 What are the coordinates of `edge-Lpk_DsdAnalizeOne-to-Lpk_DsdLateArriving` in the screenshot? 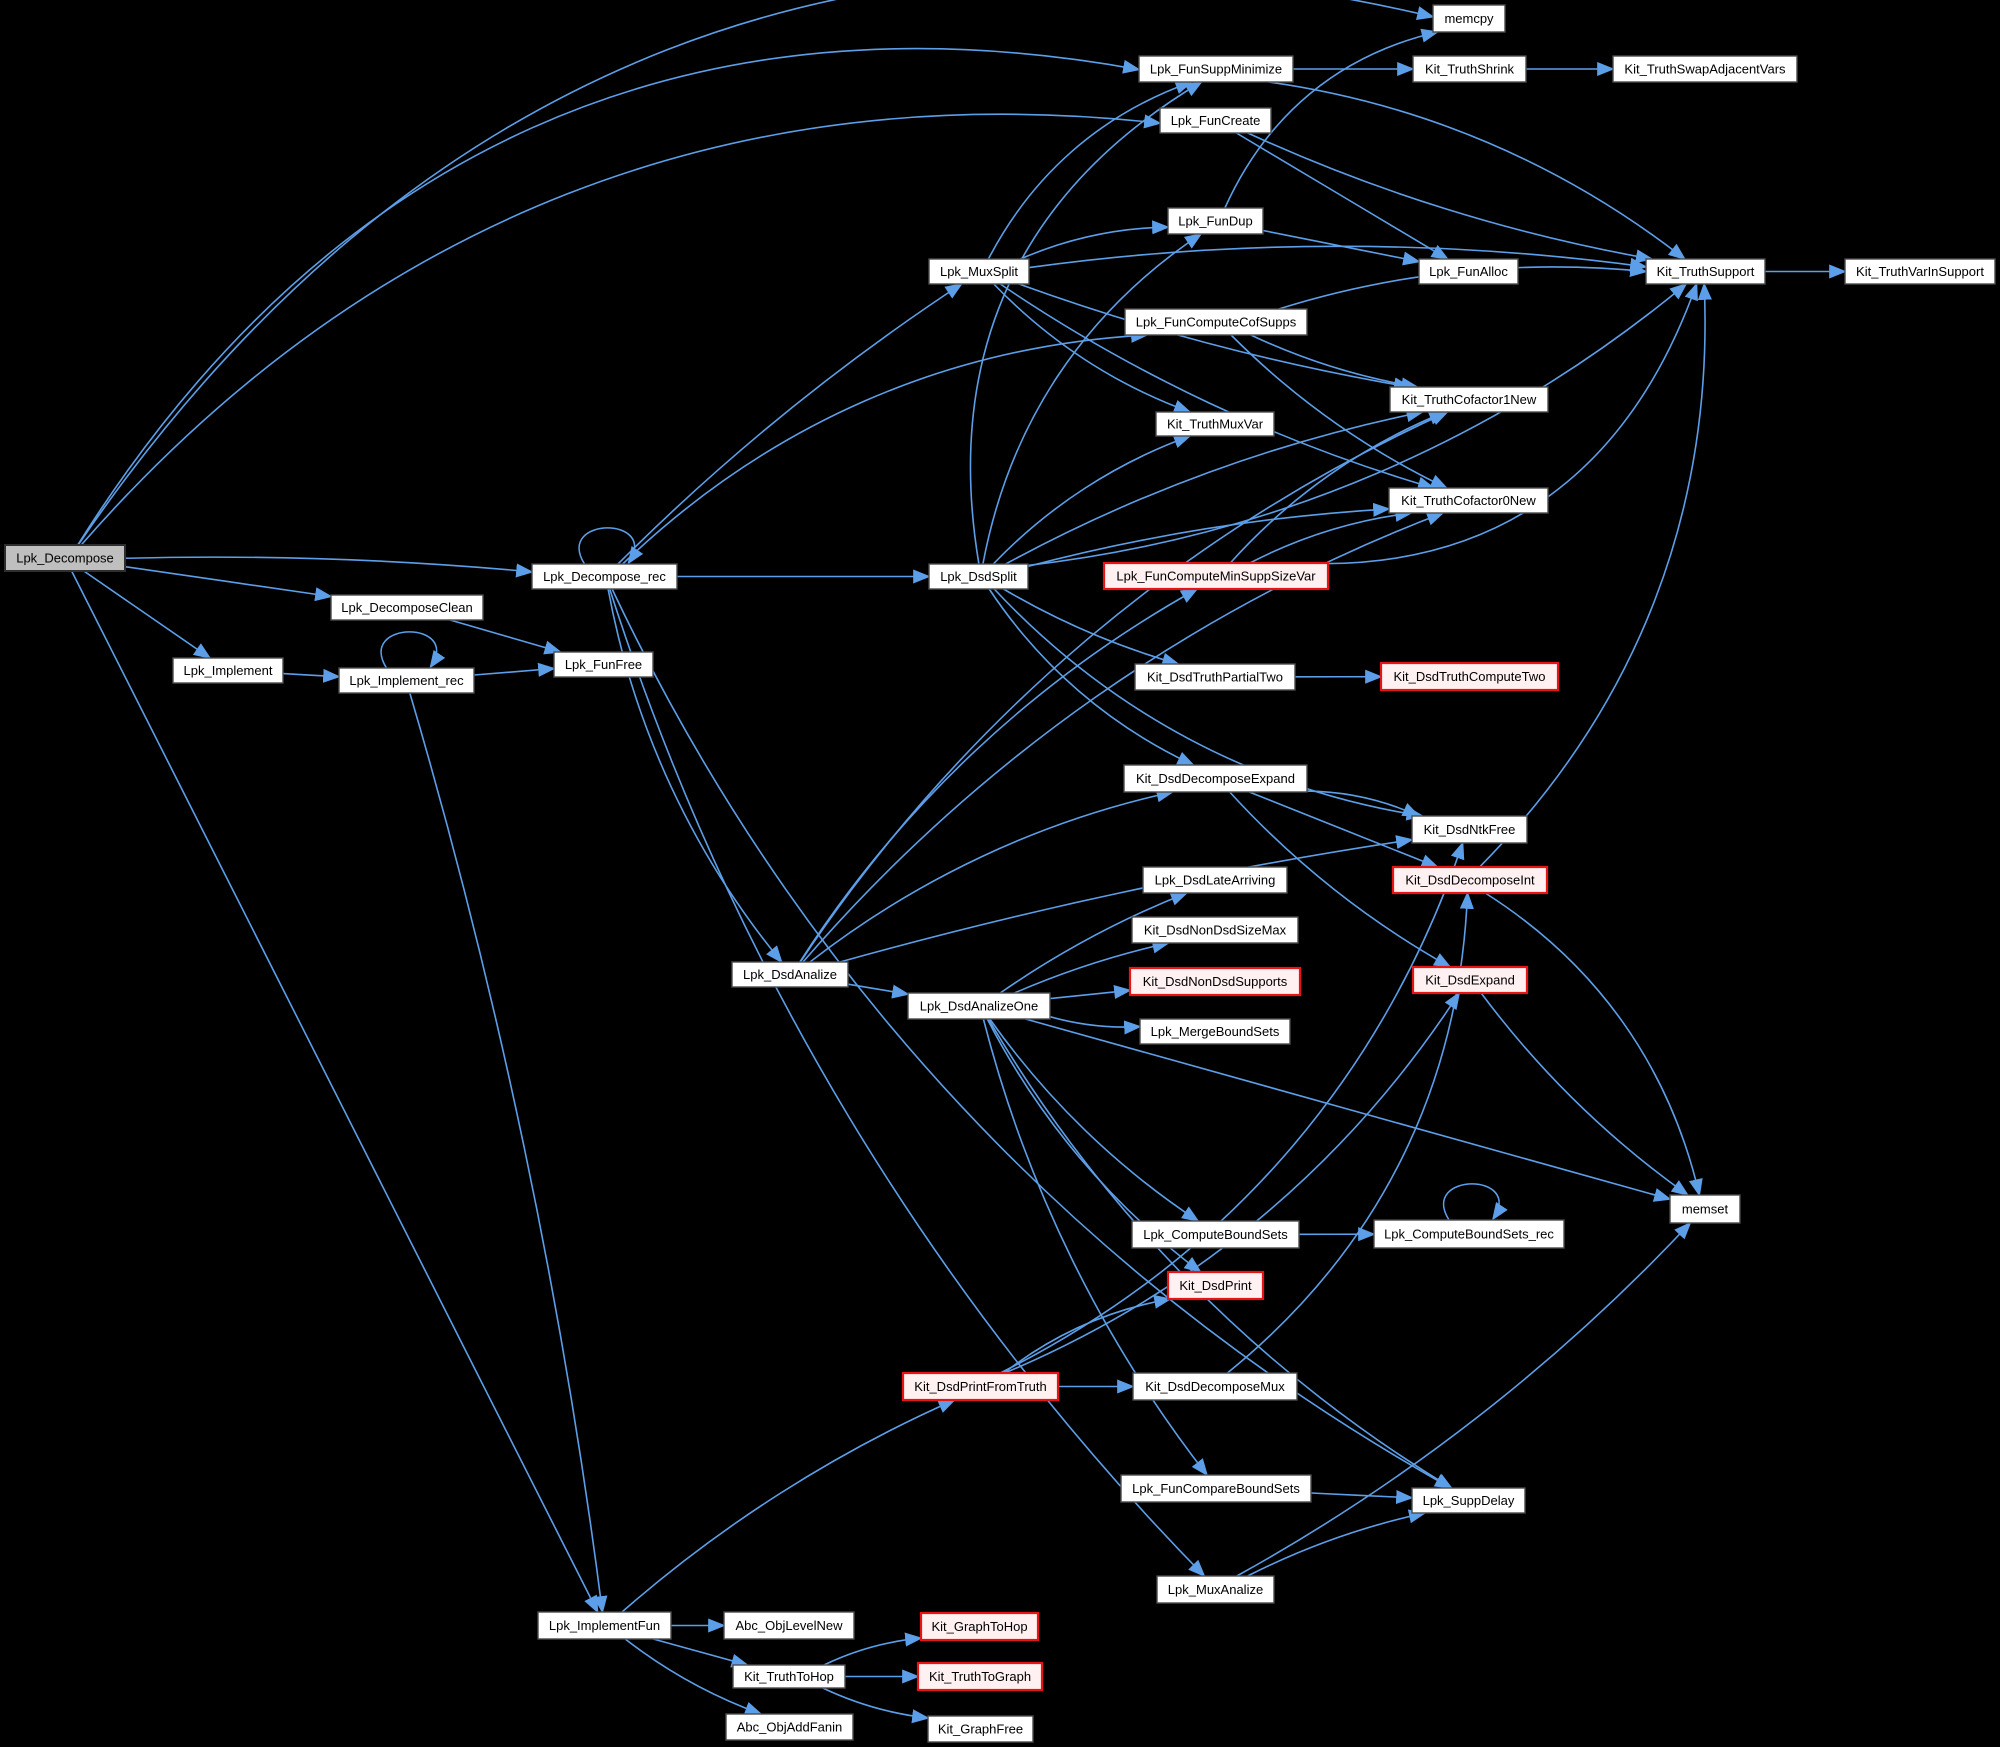 It's located at (1094, 943).